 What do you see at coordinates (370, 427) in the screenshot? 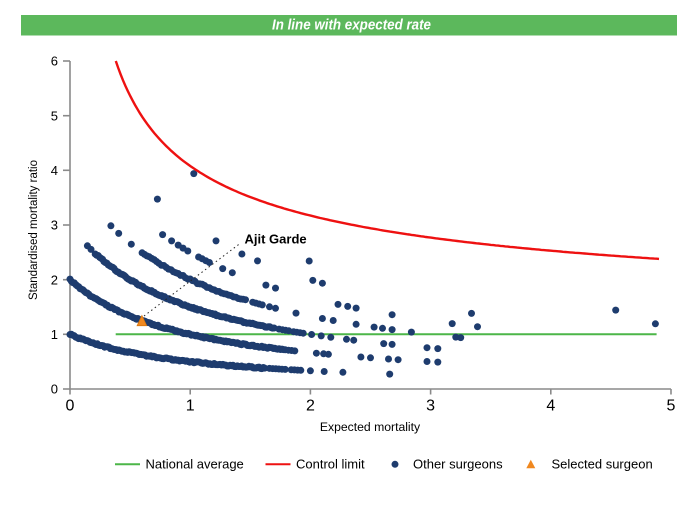
I see `svg-text: Expected mortality` at bounding box center [370, 427].